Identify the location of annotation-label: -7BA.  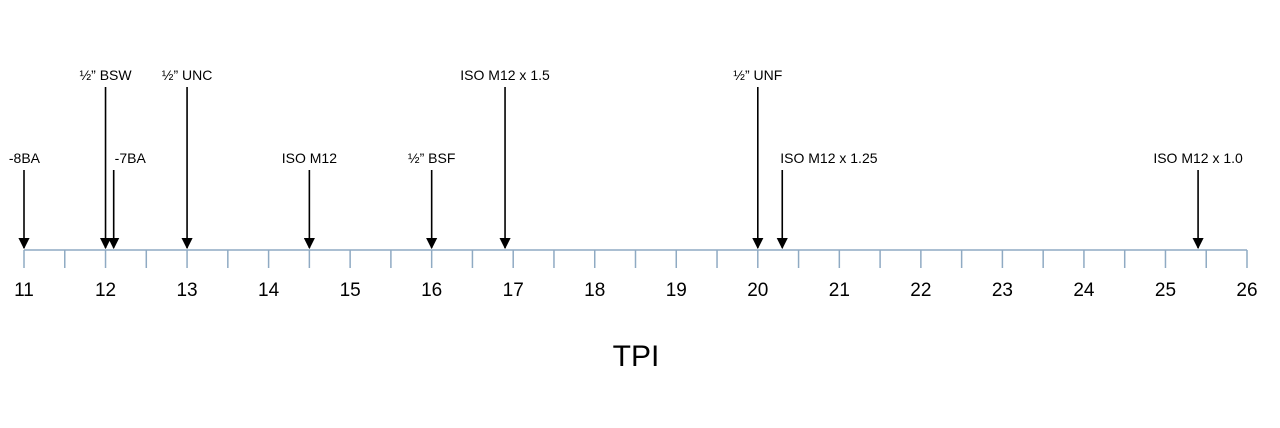
(131, 158).